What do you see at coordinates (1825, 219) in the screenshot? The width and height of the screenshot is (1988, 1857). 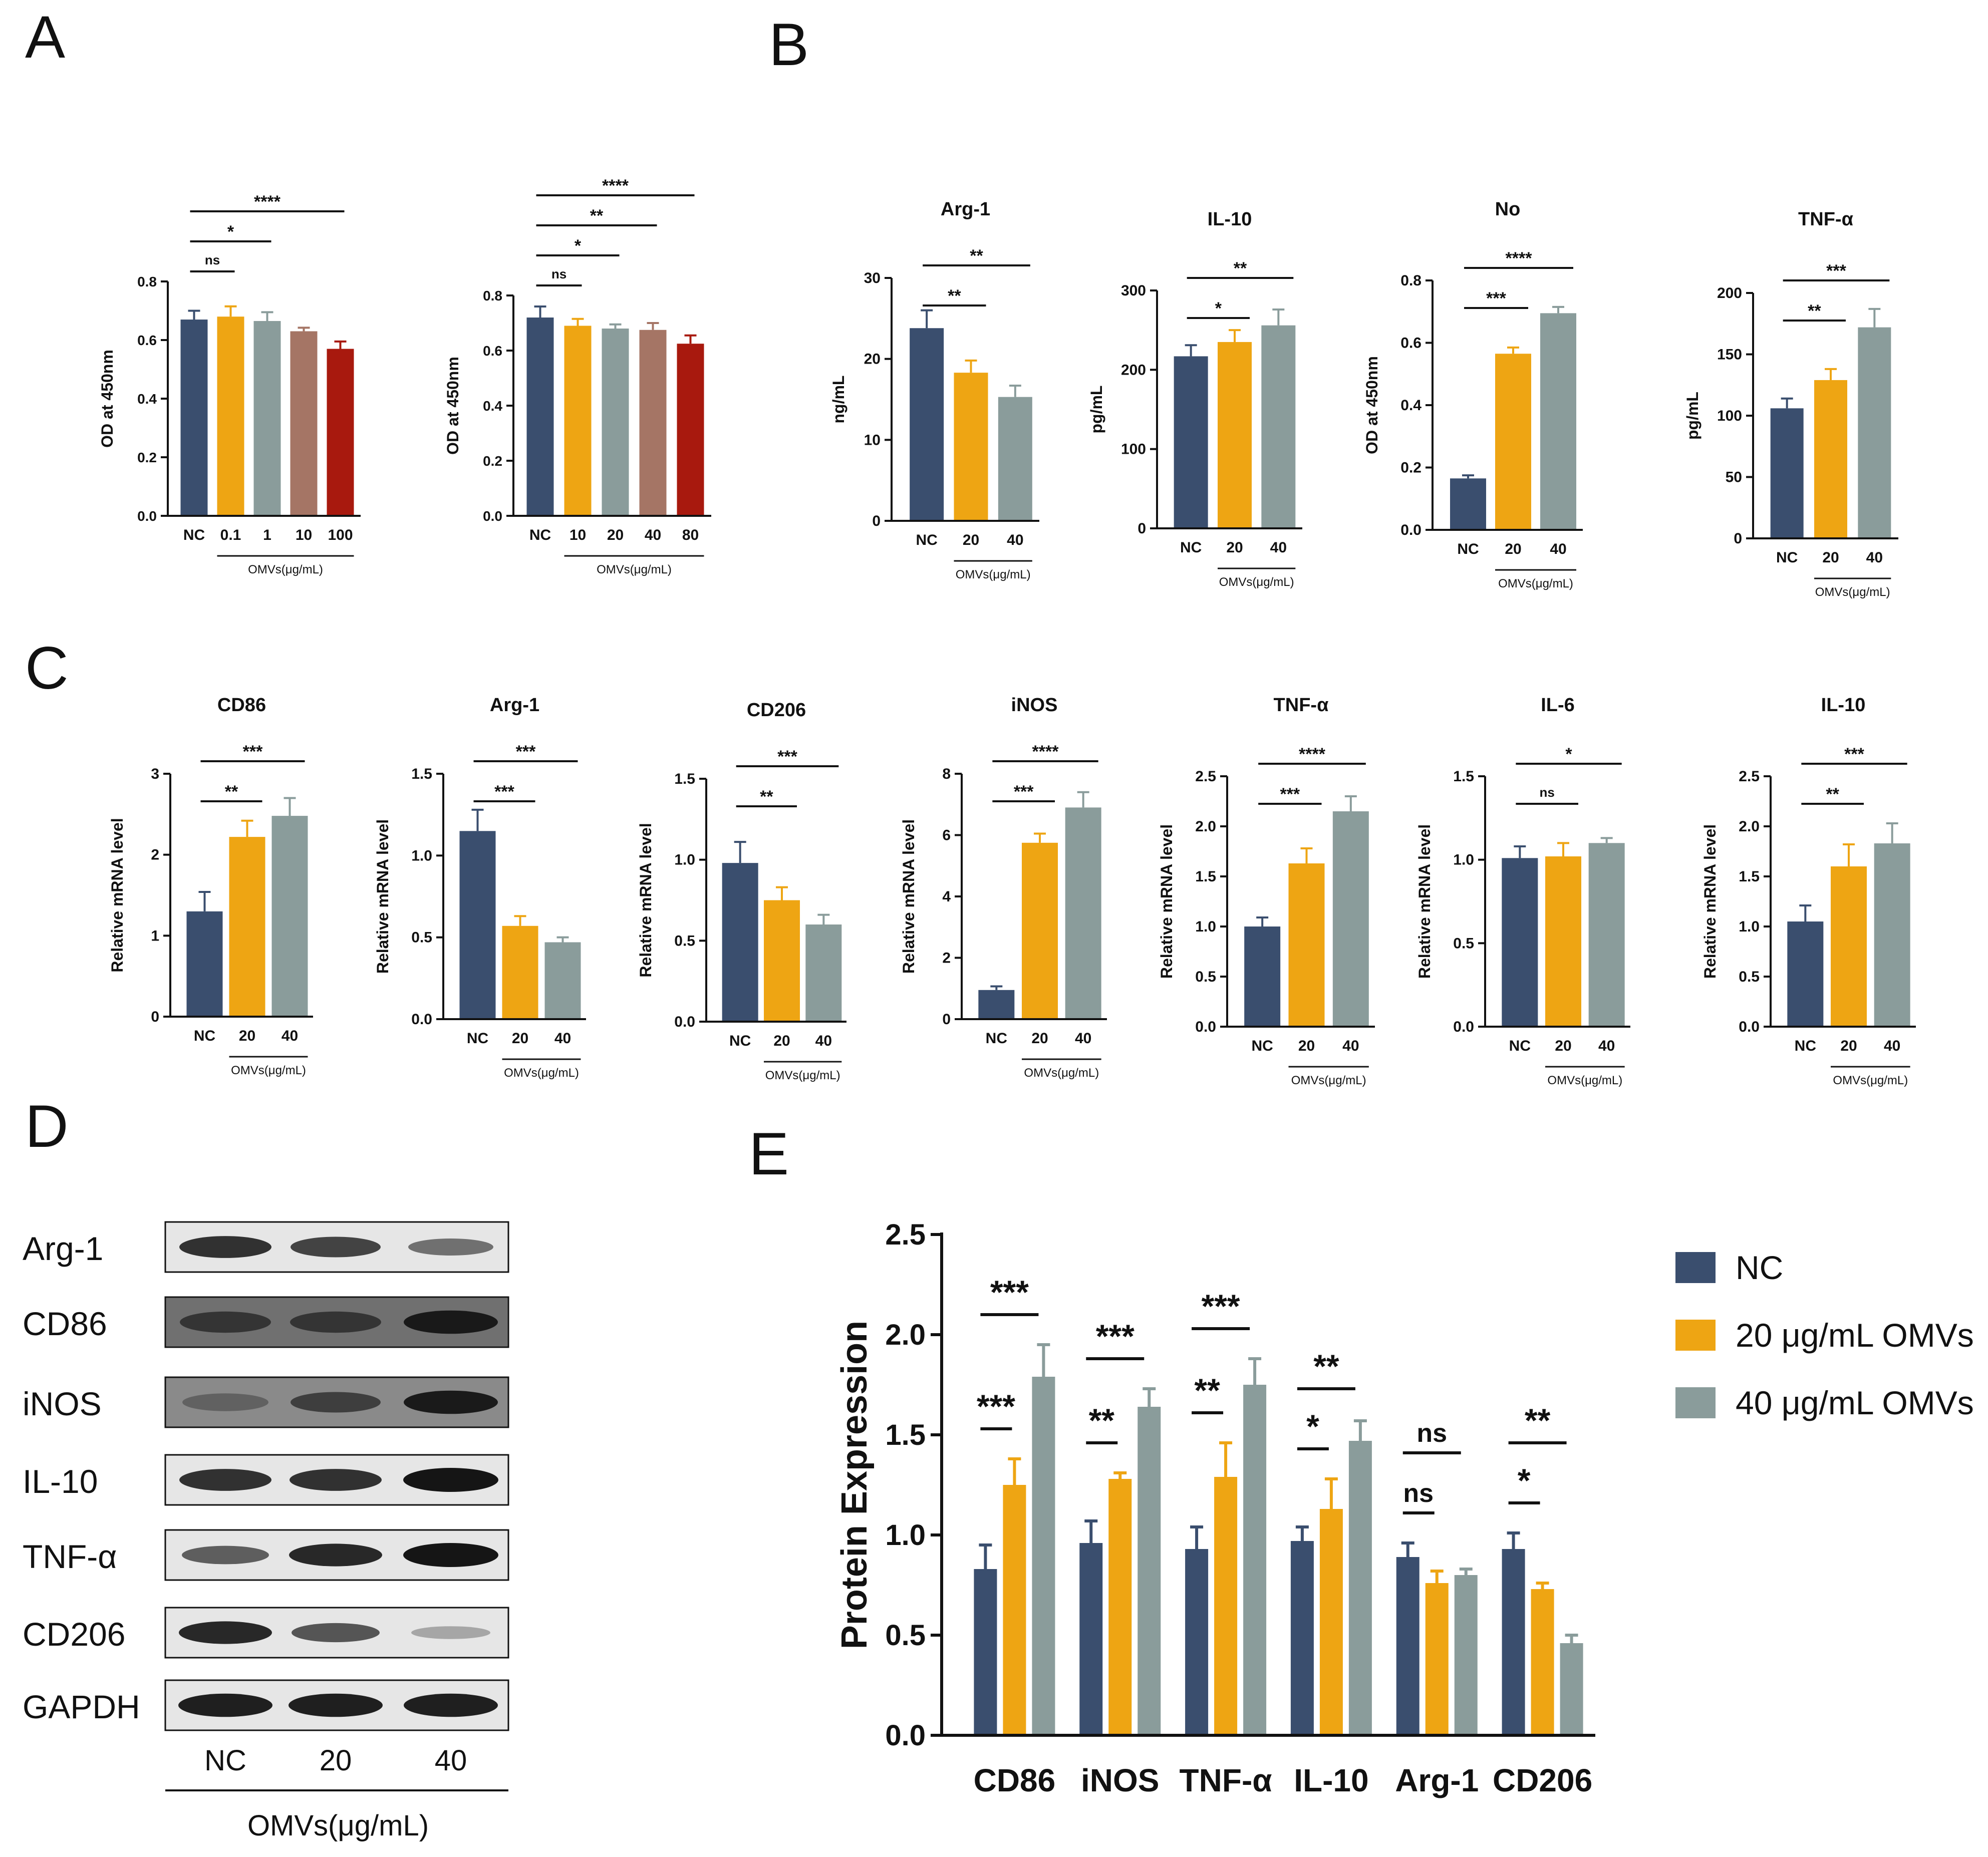 I see `chart-title: TNF-α` at bounding box center [1825, 219].